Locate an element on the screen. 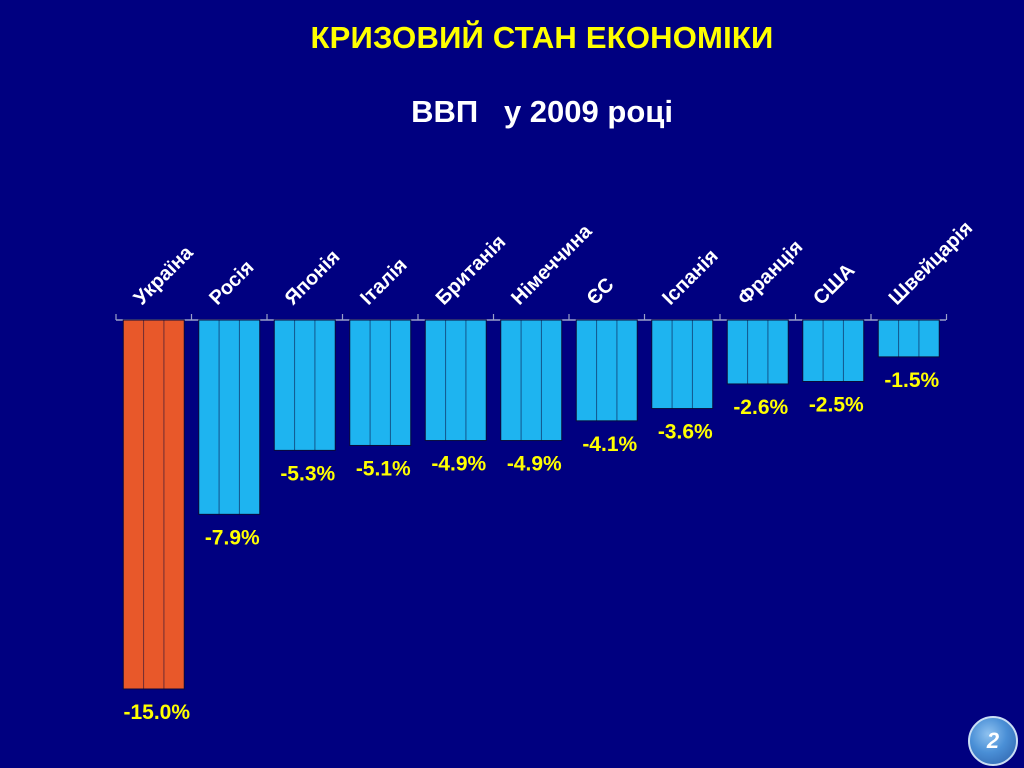 This screenshot has height=768, width=1024. category-label: Японія is located at coordinates (313, 278).